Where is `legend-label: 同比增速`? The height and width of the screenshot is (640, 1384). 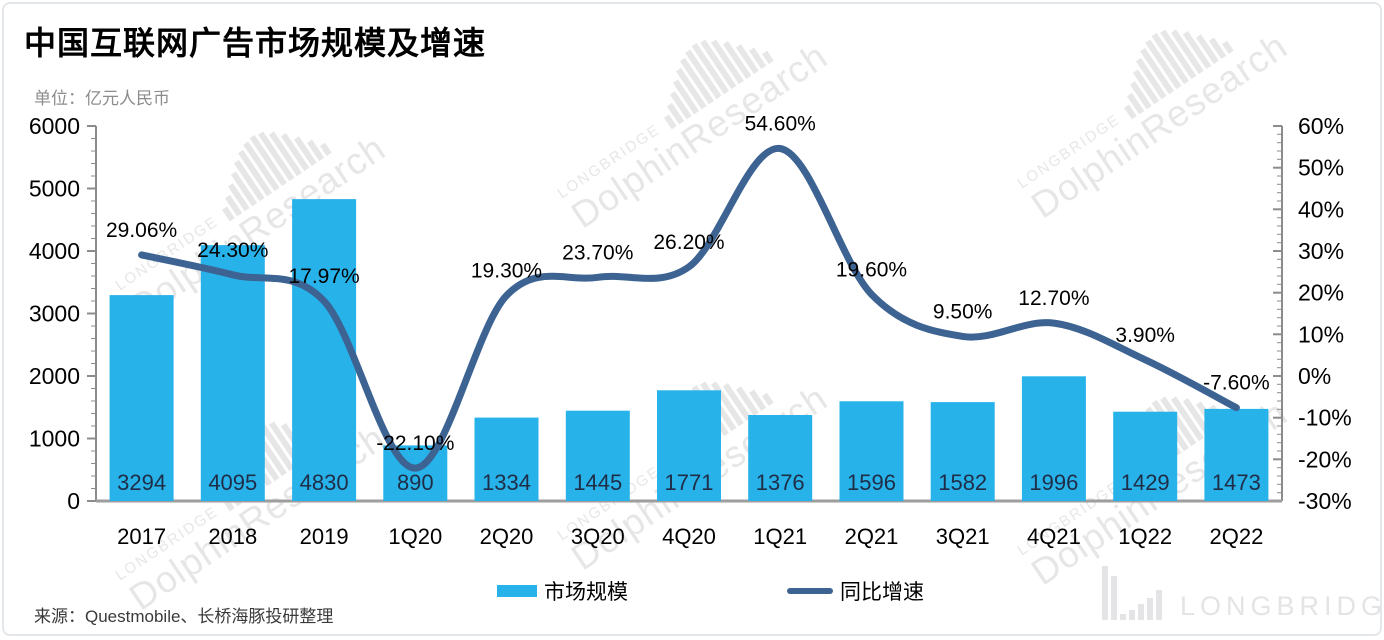
legend-label: 同比增速 is located at coordinates (882, 592).